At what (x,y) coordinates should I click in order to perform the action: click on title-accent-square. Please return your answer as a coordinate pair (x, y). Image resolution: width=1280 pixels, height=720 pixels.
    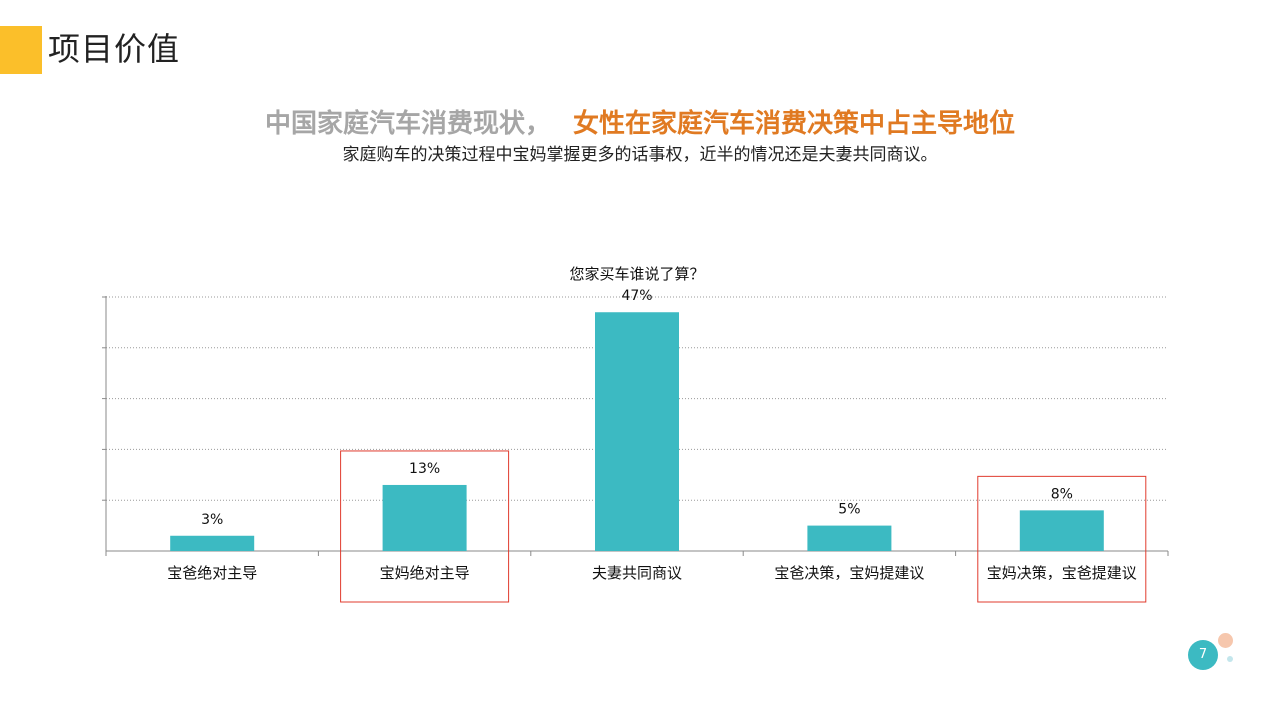
    Looking at the image, I should click on (21, 50).